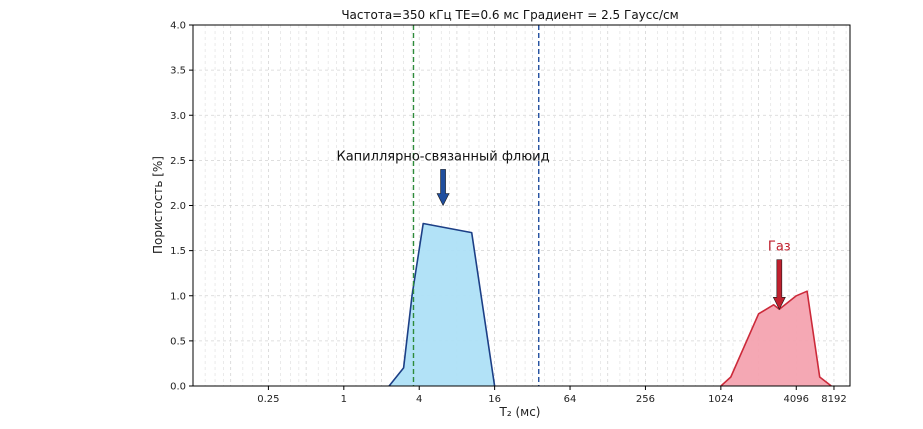 The height and width of the screenshot is (429, 923). I want to click on x-tick-label: 16, so click(494, 399).